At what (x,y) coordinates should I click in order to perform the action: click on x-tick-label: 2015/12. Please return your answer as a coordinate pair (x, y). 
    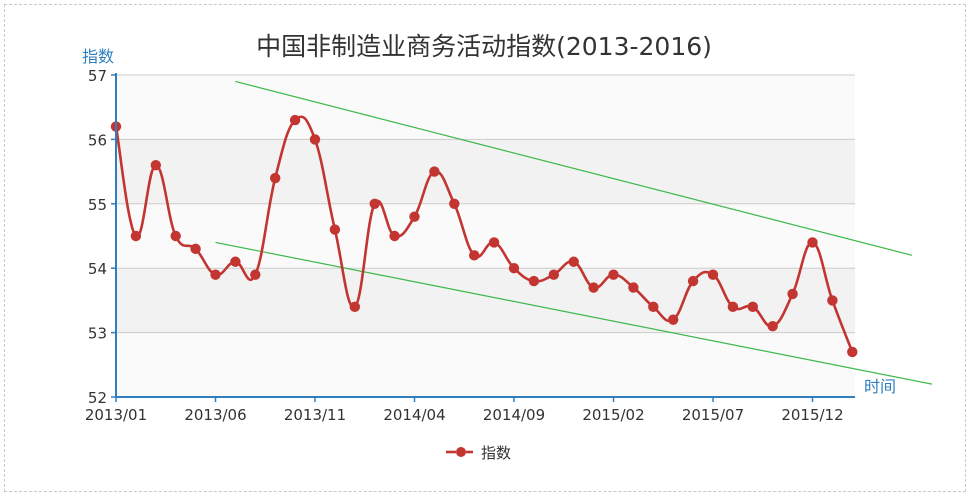
    Looking at the image, I should click on (812, 415).